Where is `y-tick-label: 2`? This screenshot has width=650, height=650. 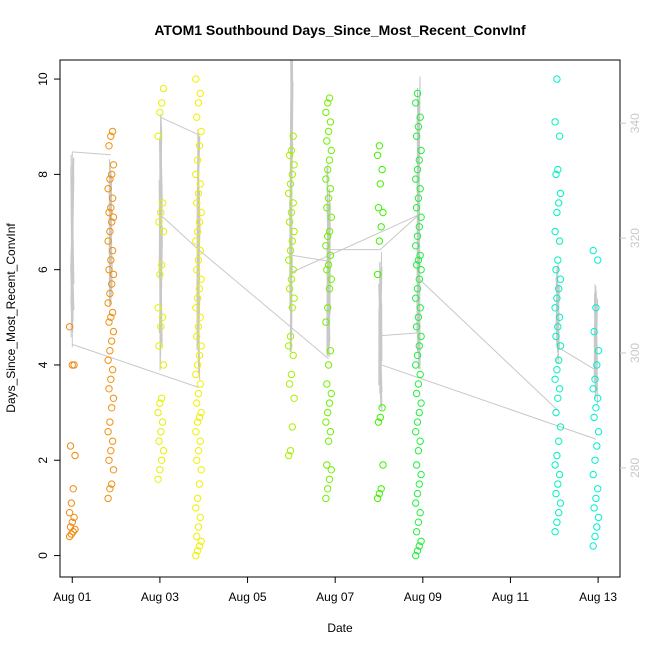 y-tick-label: 2 is located at coordinates (43, 460).